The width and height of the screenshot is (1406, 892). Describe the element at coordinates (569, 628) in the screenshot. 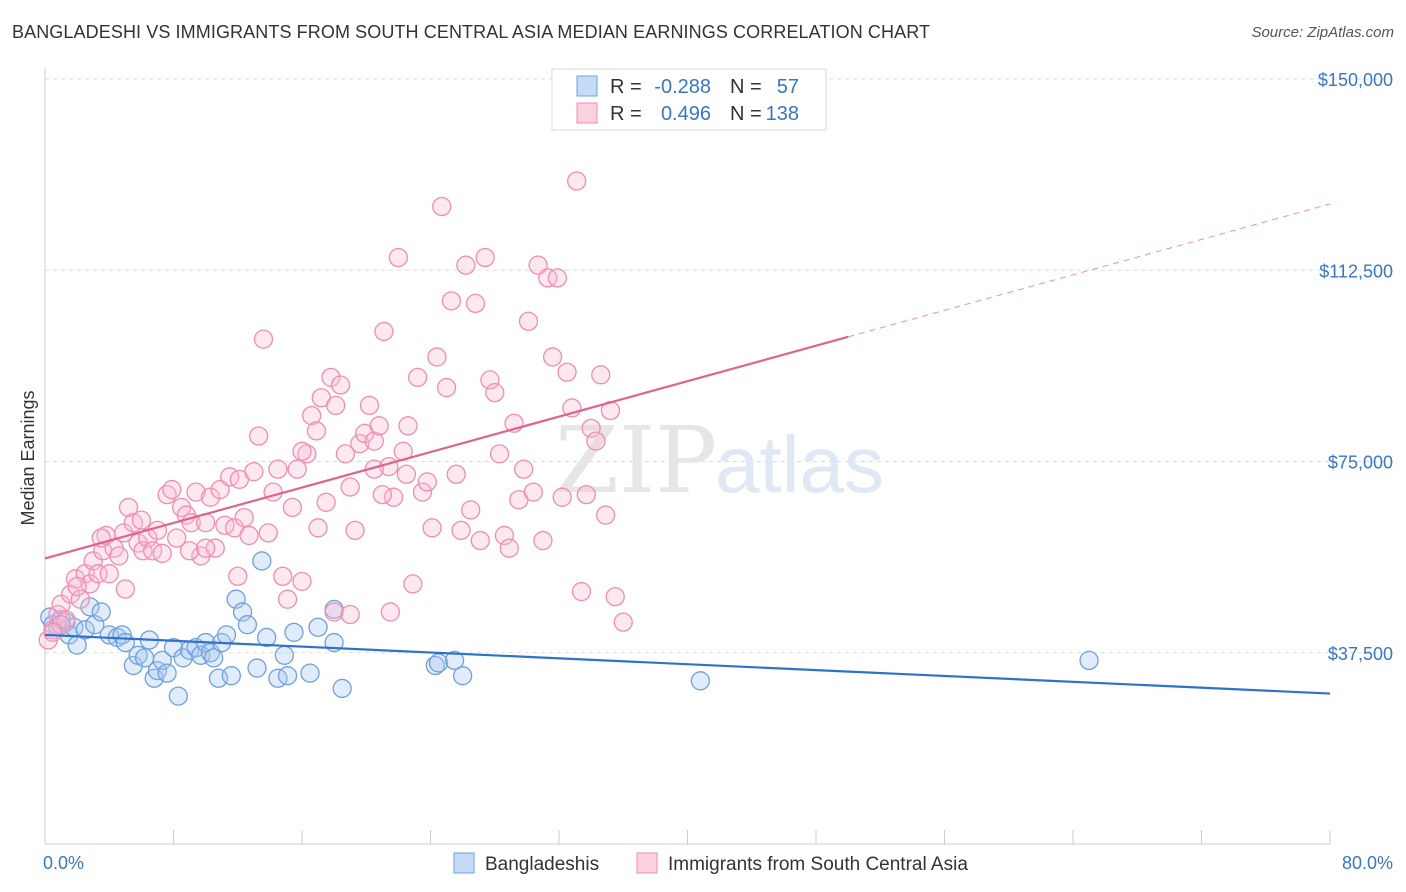

I see `series-bangladeshis` at that location.